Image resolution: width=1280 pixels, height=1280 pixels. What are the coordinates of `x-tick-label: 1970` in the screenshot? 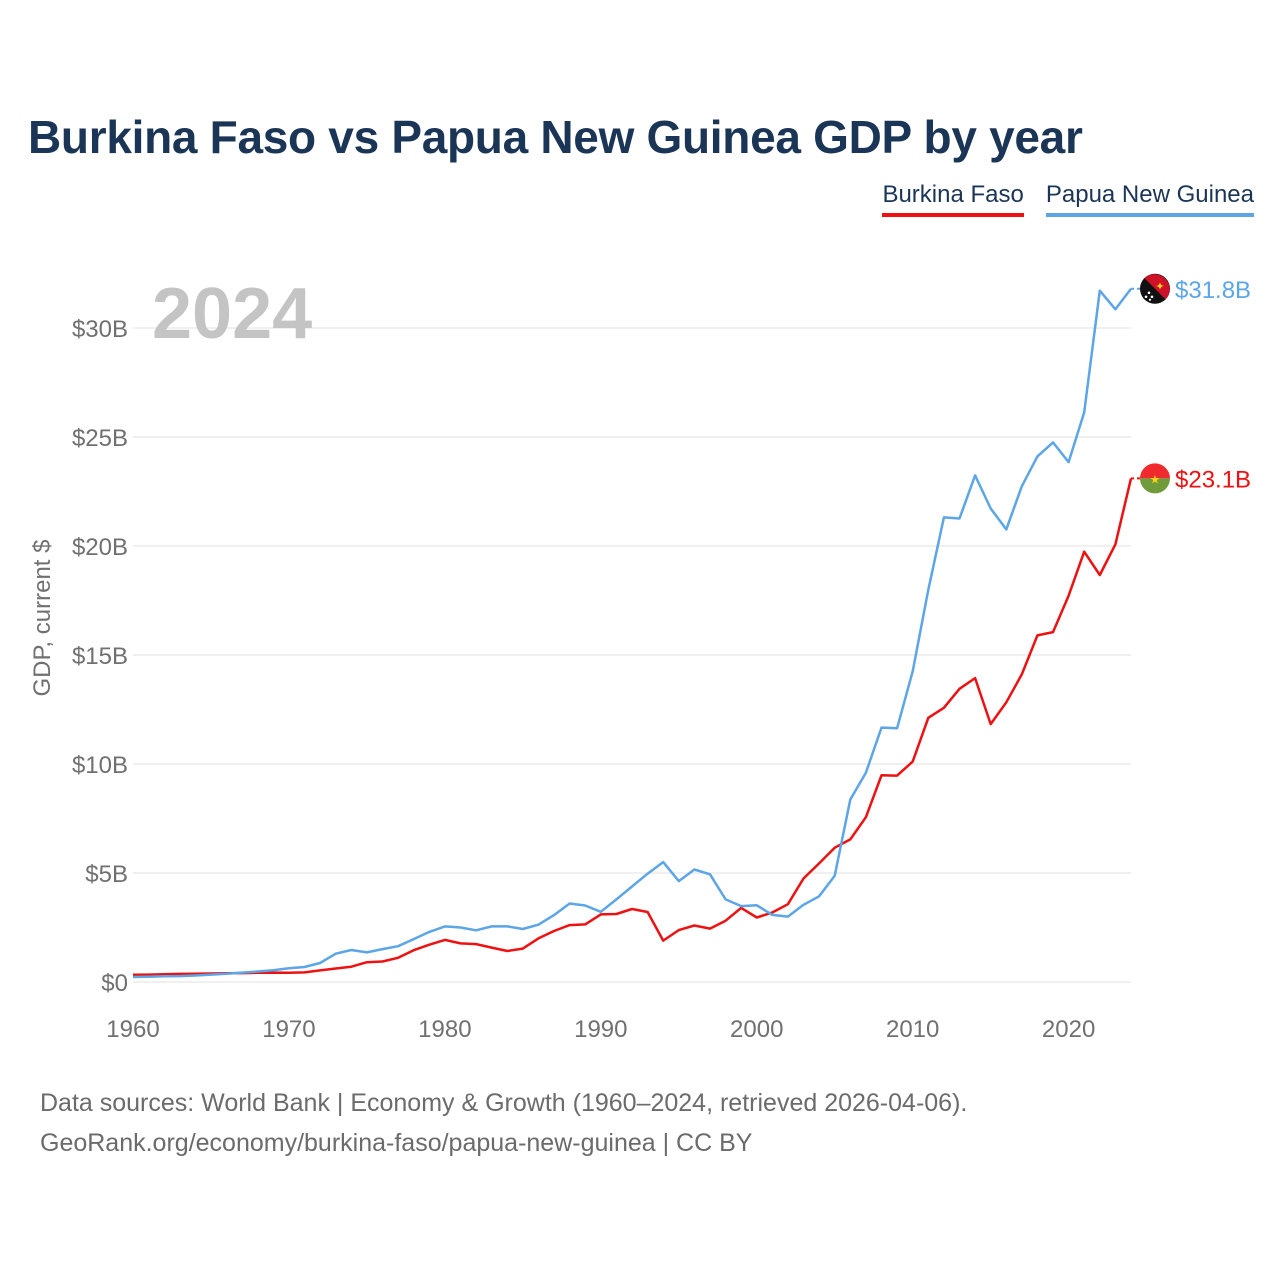 It's located at (288, 1029).